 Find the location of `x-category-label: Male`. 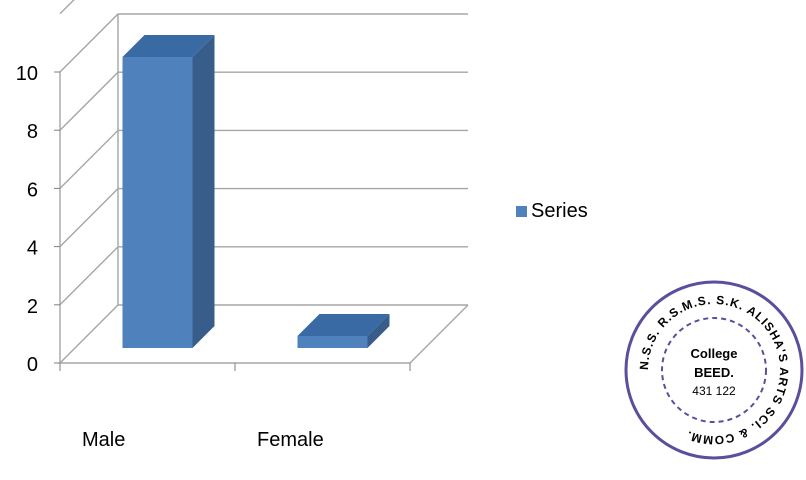

x-category-label: Male is located at coordinates (103, 440).